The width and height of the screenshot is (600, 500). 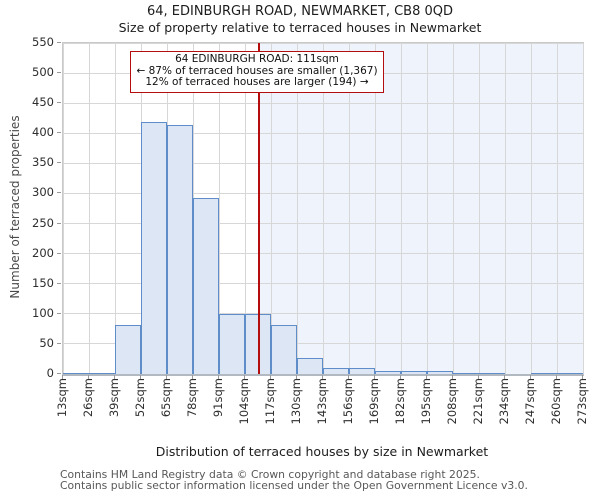 What do you see at coordinates (43, 162) in the screenshot?
I see `y-tick-label: 350` at bounding box center [43, 162].